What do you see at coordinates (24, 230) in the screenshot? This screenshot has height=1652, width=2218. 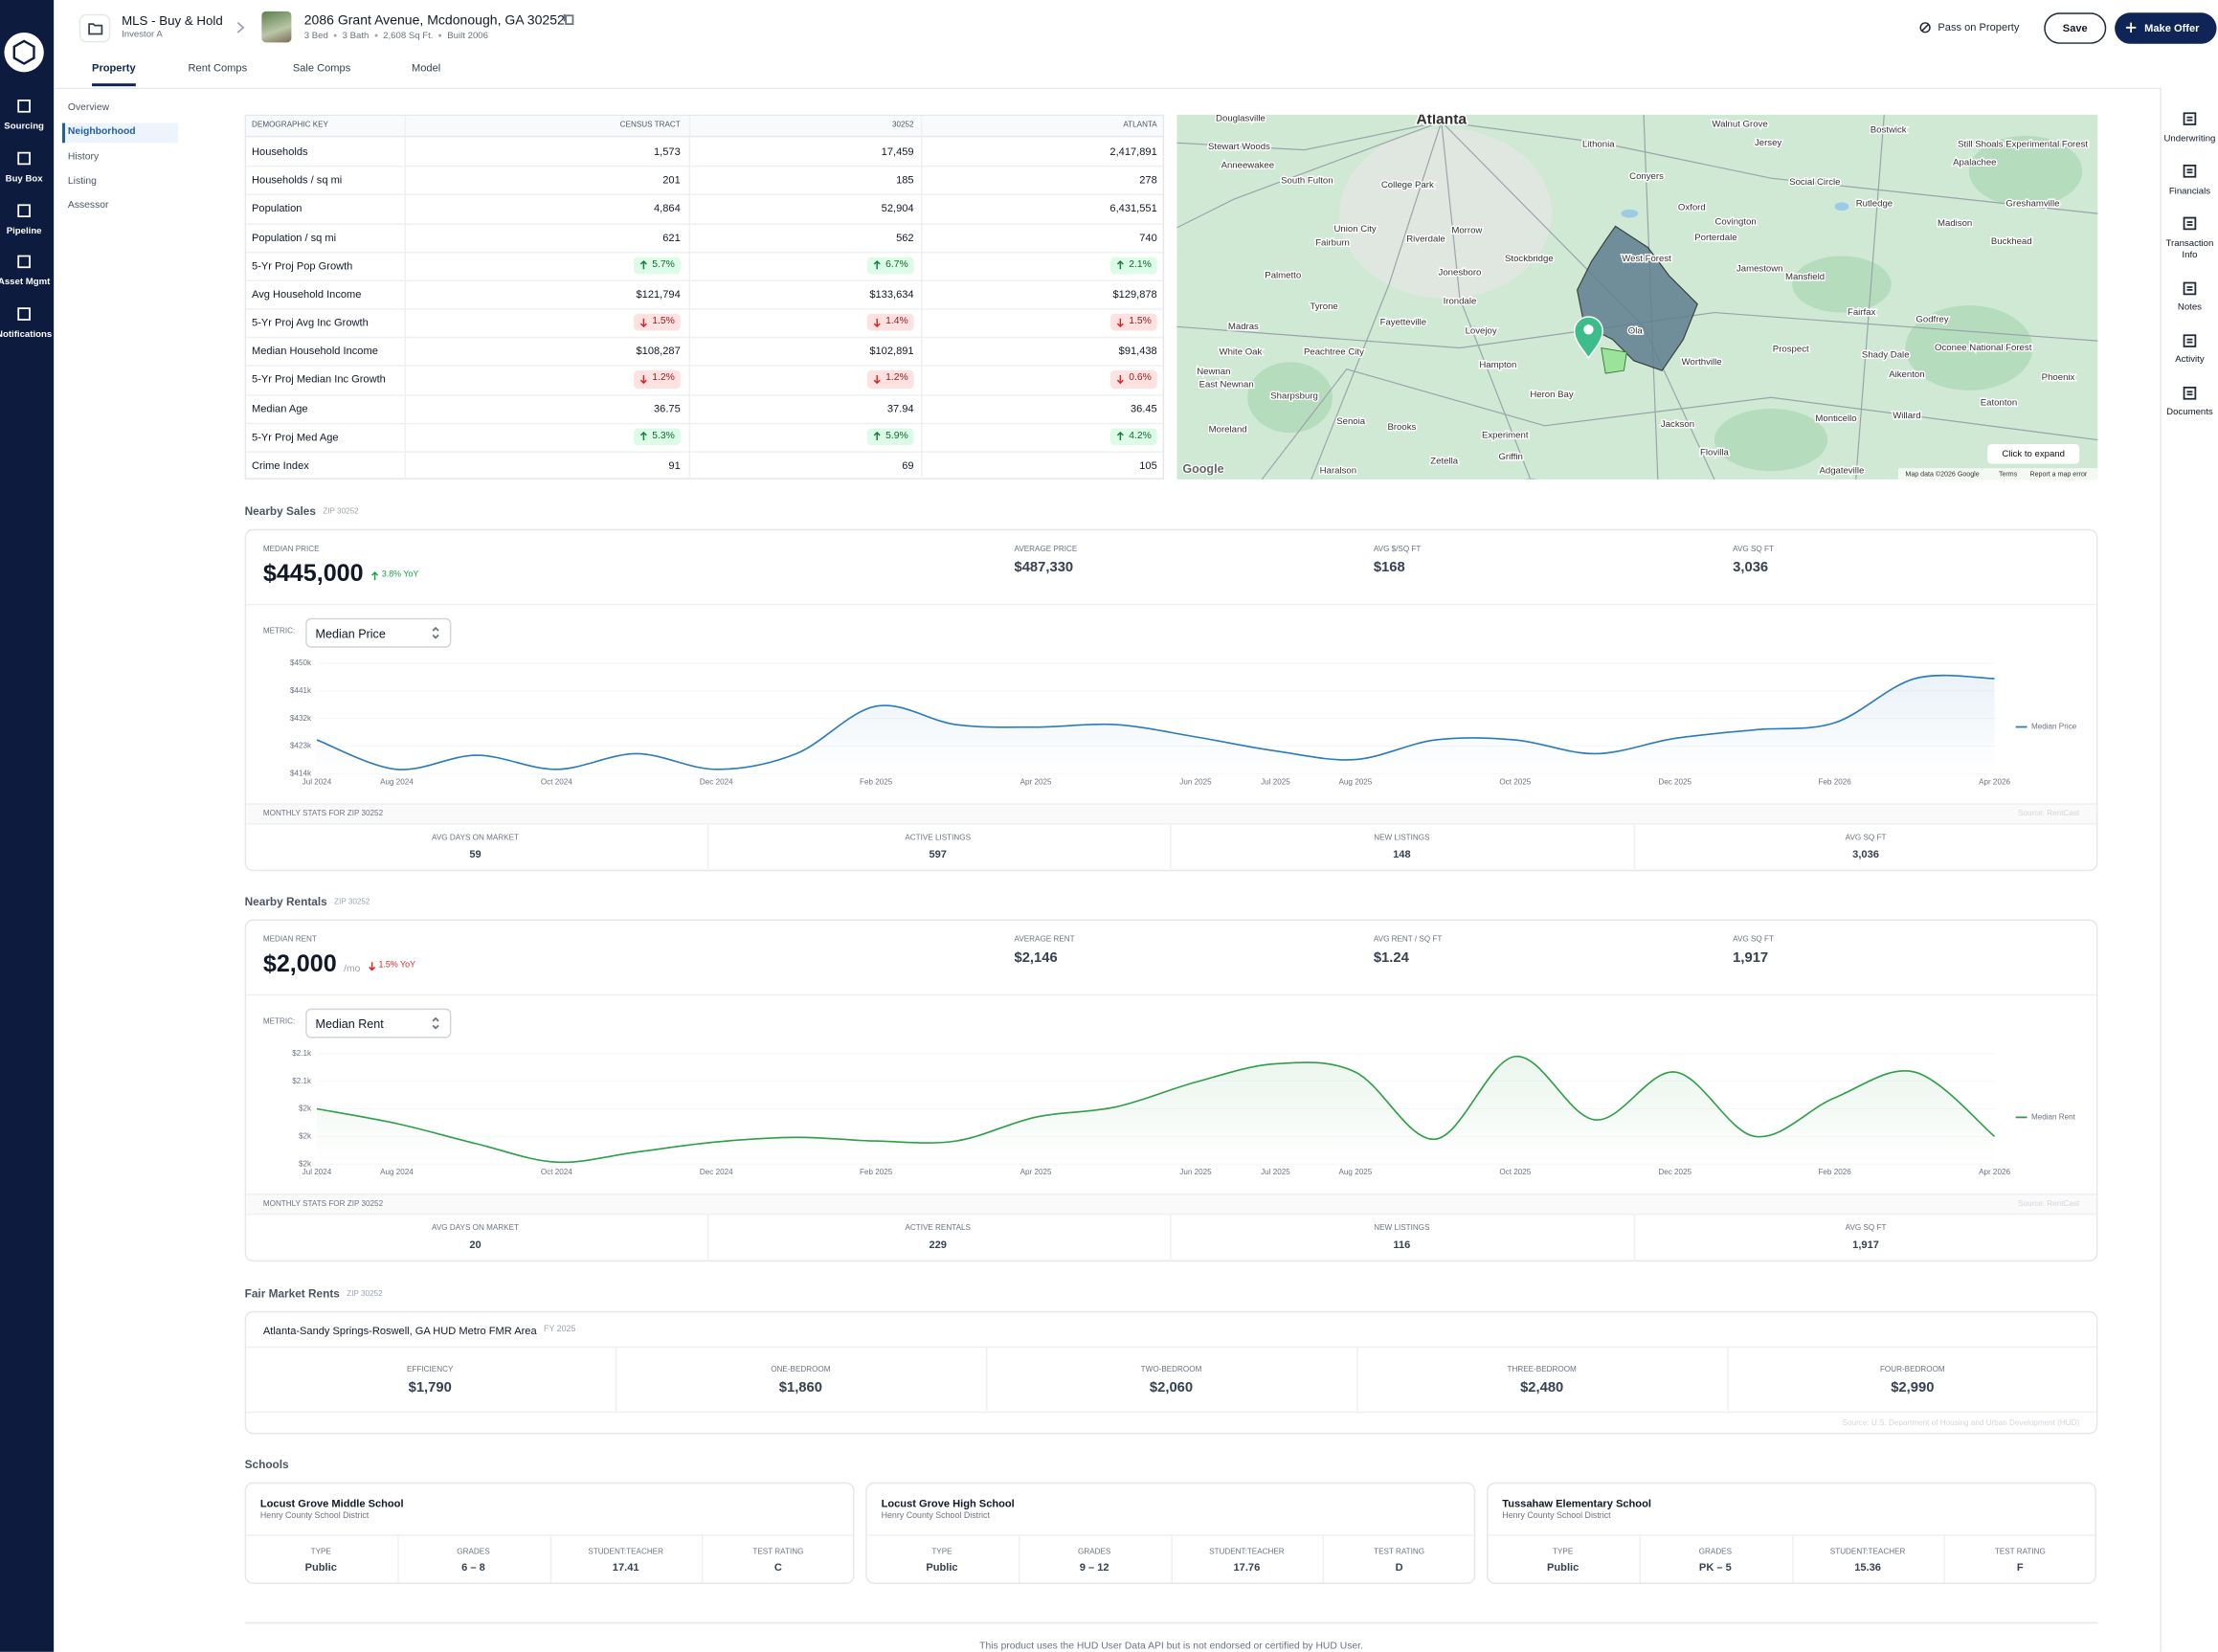 I see `nav-item: Pipeline` at bounding box center [24, 230].